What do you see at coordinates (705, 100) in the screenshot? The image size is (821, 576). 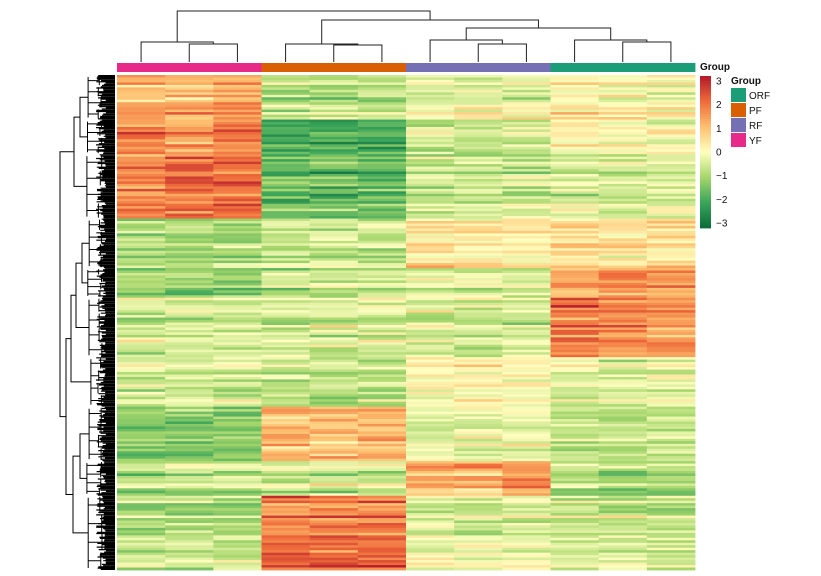 I see `color-scale-swatch` at bounding box center [705, 100].